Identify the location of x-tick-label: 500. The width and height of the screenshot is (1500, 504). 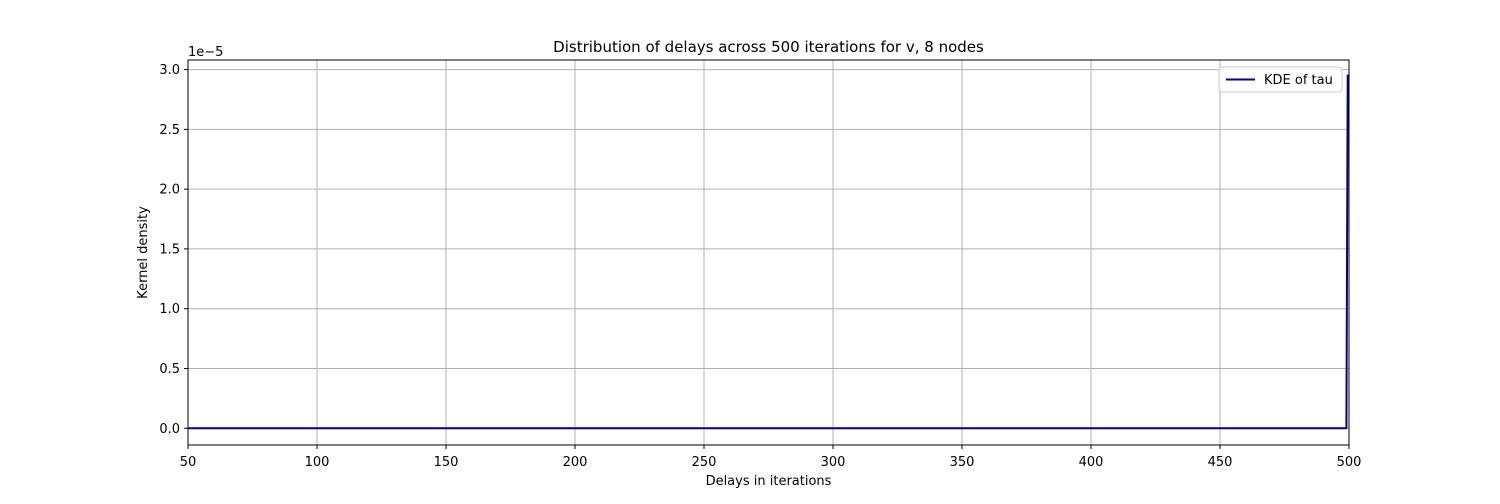
(1349, 462).